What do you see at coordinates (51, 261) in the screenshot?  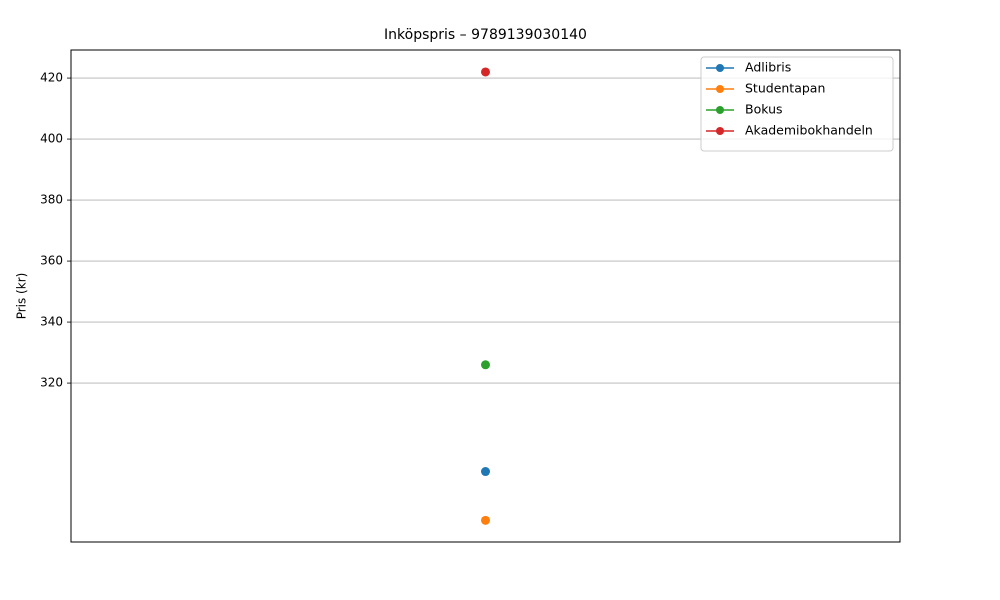 I see `y-tick-label: 360` at bounding box center [51, 261].